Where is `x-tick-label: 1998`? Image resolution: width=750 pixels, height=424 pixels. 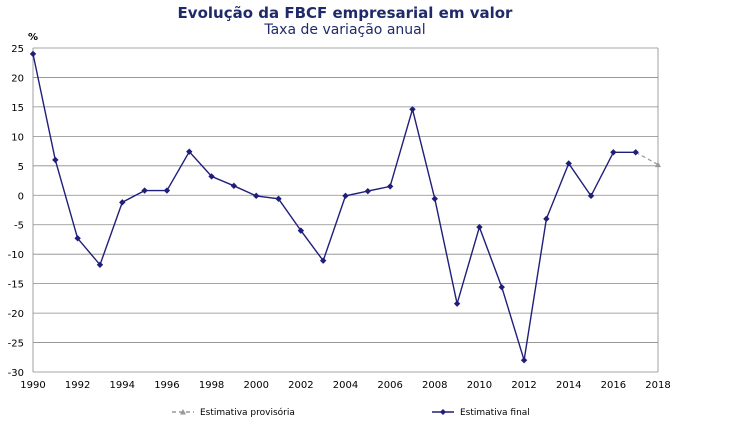 x-tick-label: 1998 is located at coordinates (211, 385).